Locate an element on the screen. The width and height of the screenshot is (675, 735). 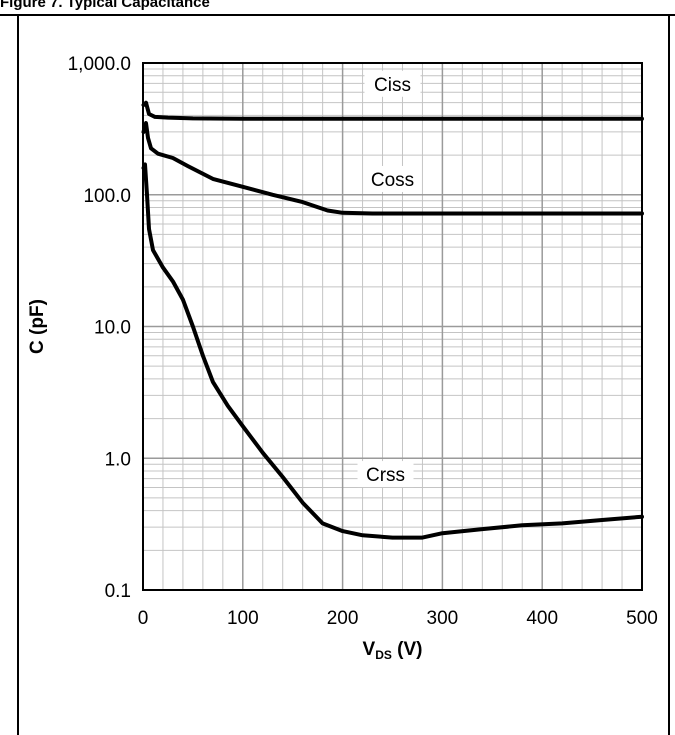
y-tick-label: 1.0 is located at coordinates (118, 459).